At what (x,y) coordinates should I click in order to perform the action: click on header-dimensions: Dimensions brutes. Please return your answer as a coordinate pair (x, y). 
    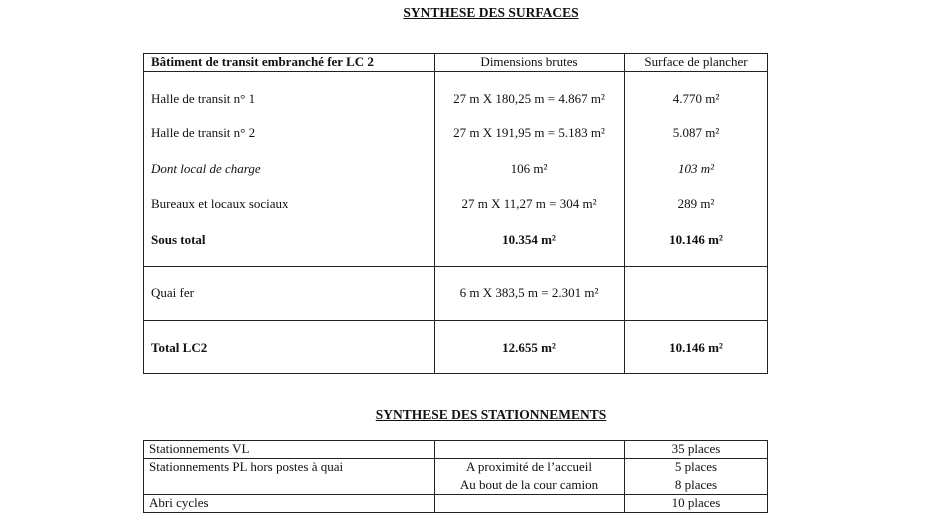
    Looking at the image, I should click on (529, 61).